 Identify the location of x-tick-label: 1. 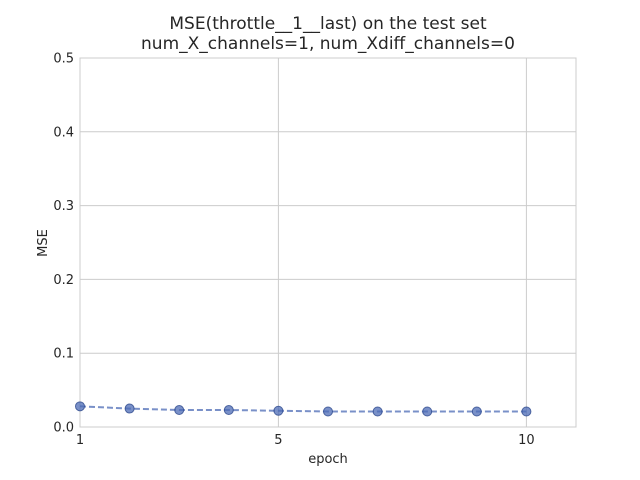
(80, 440).